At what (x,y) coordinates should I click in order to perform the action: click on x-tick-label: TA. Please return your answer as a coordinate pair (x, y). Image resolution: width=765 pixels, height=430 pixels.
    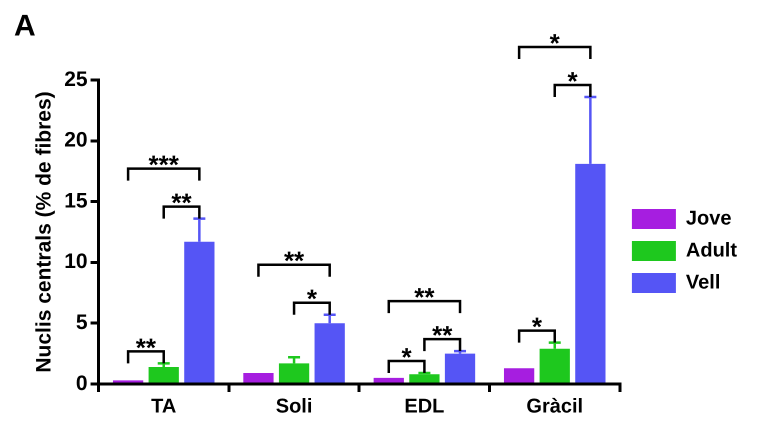
    Looking at the image, I should click on (163, 407).